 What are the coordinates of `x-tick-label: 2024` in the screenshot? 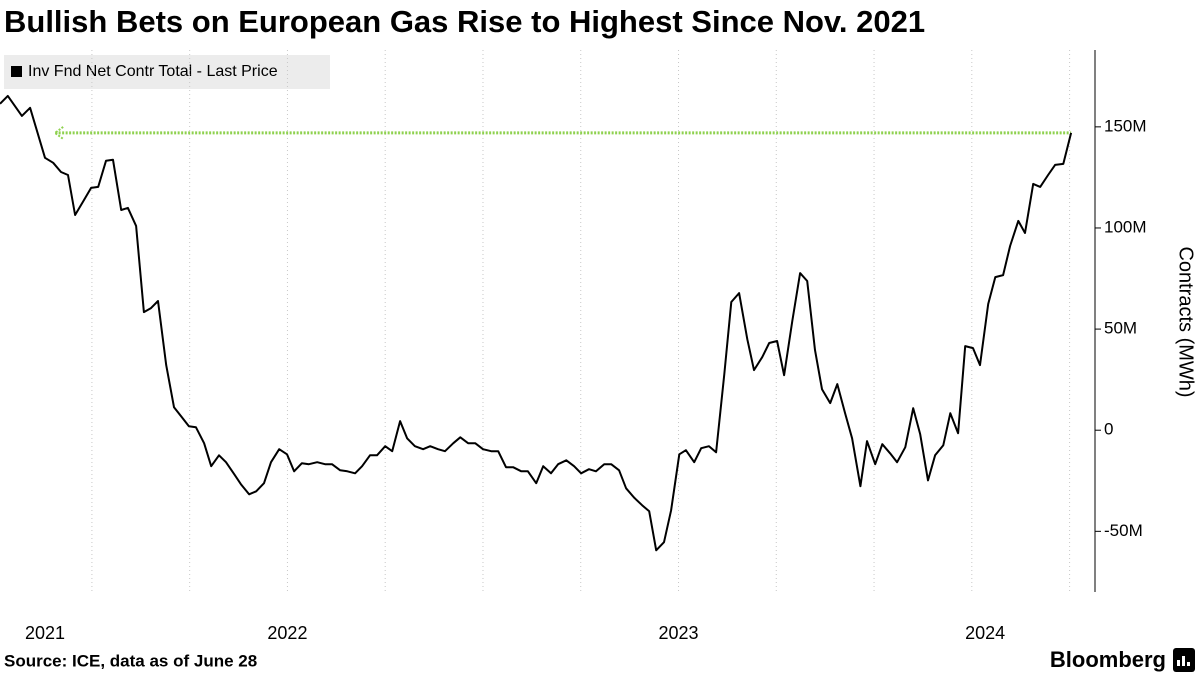 It's located at (985, 633).